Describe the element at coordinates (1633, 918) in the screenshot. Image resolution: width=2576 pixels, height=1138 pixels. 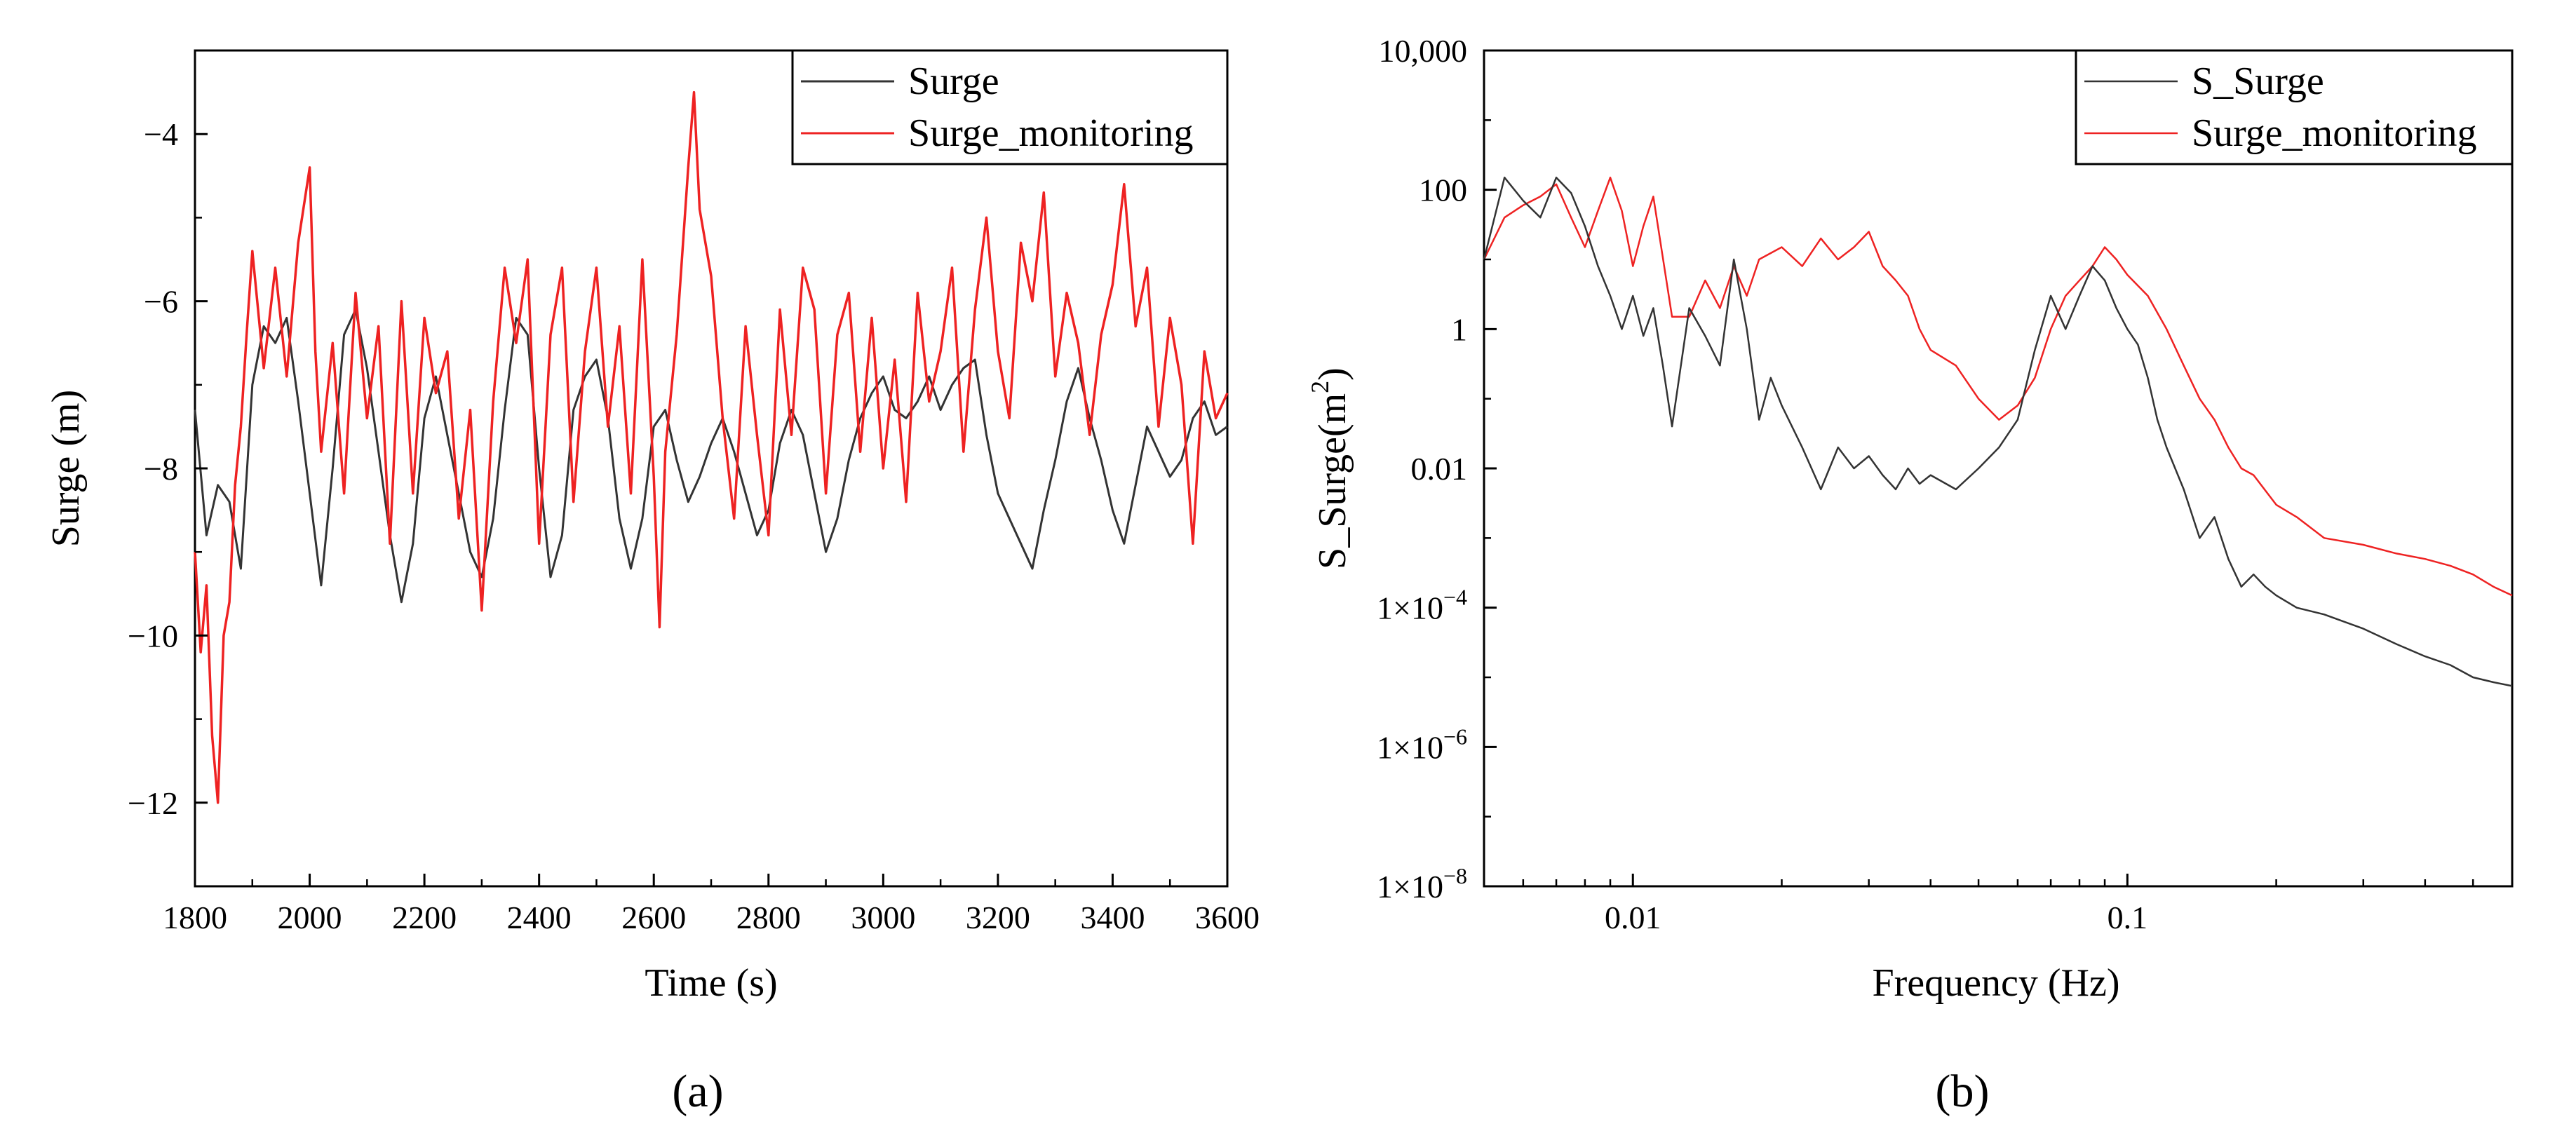
I see `panel-b-x-tick-label: 0.01` at that location.